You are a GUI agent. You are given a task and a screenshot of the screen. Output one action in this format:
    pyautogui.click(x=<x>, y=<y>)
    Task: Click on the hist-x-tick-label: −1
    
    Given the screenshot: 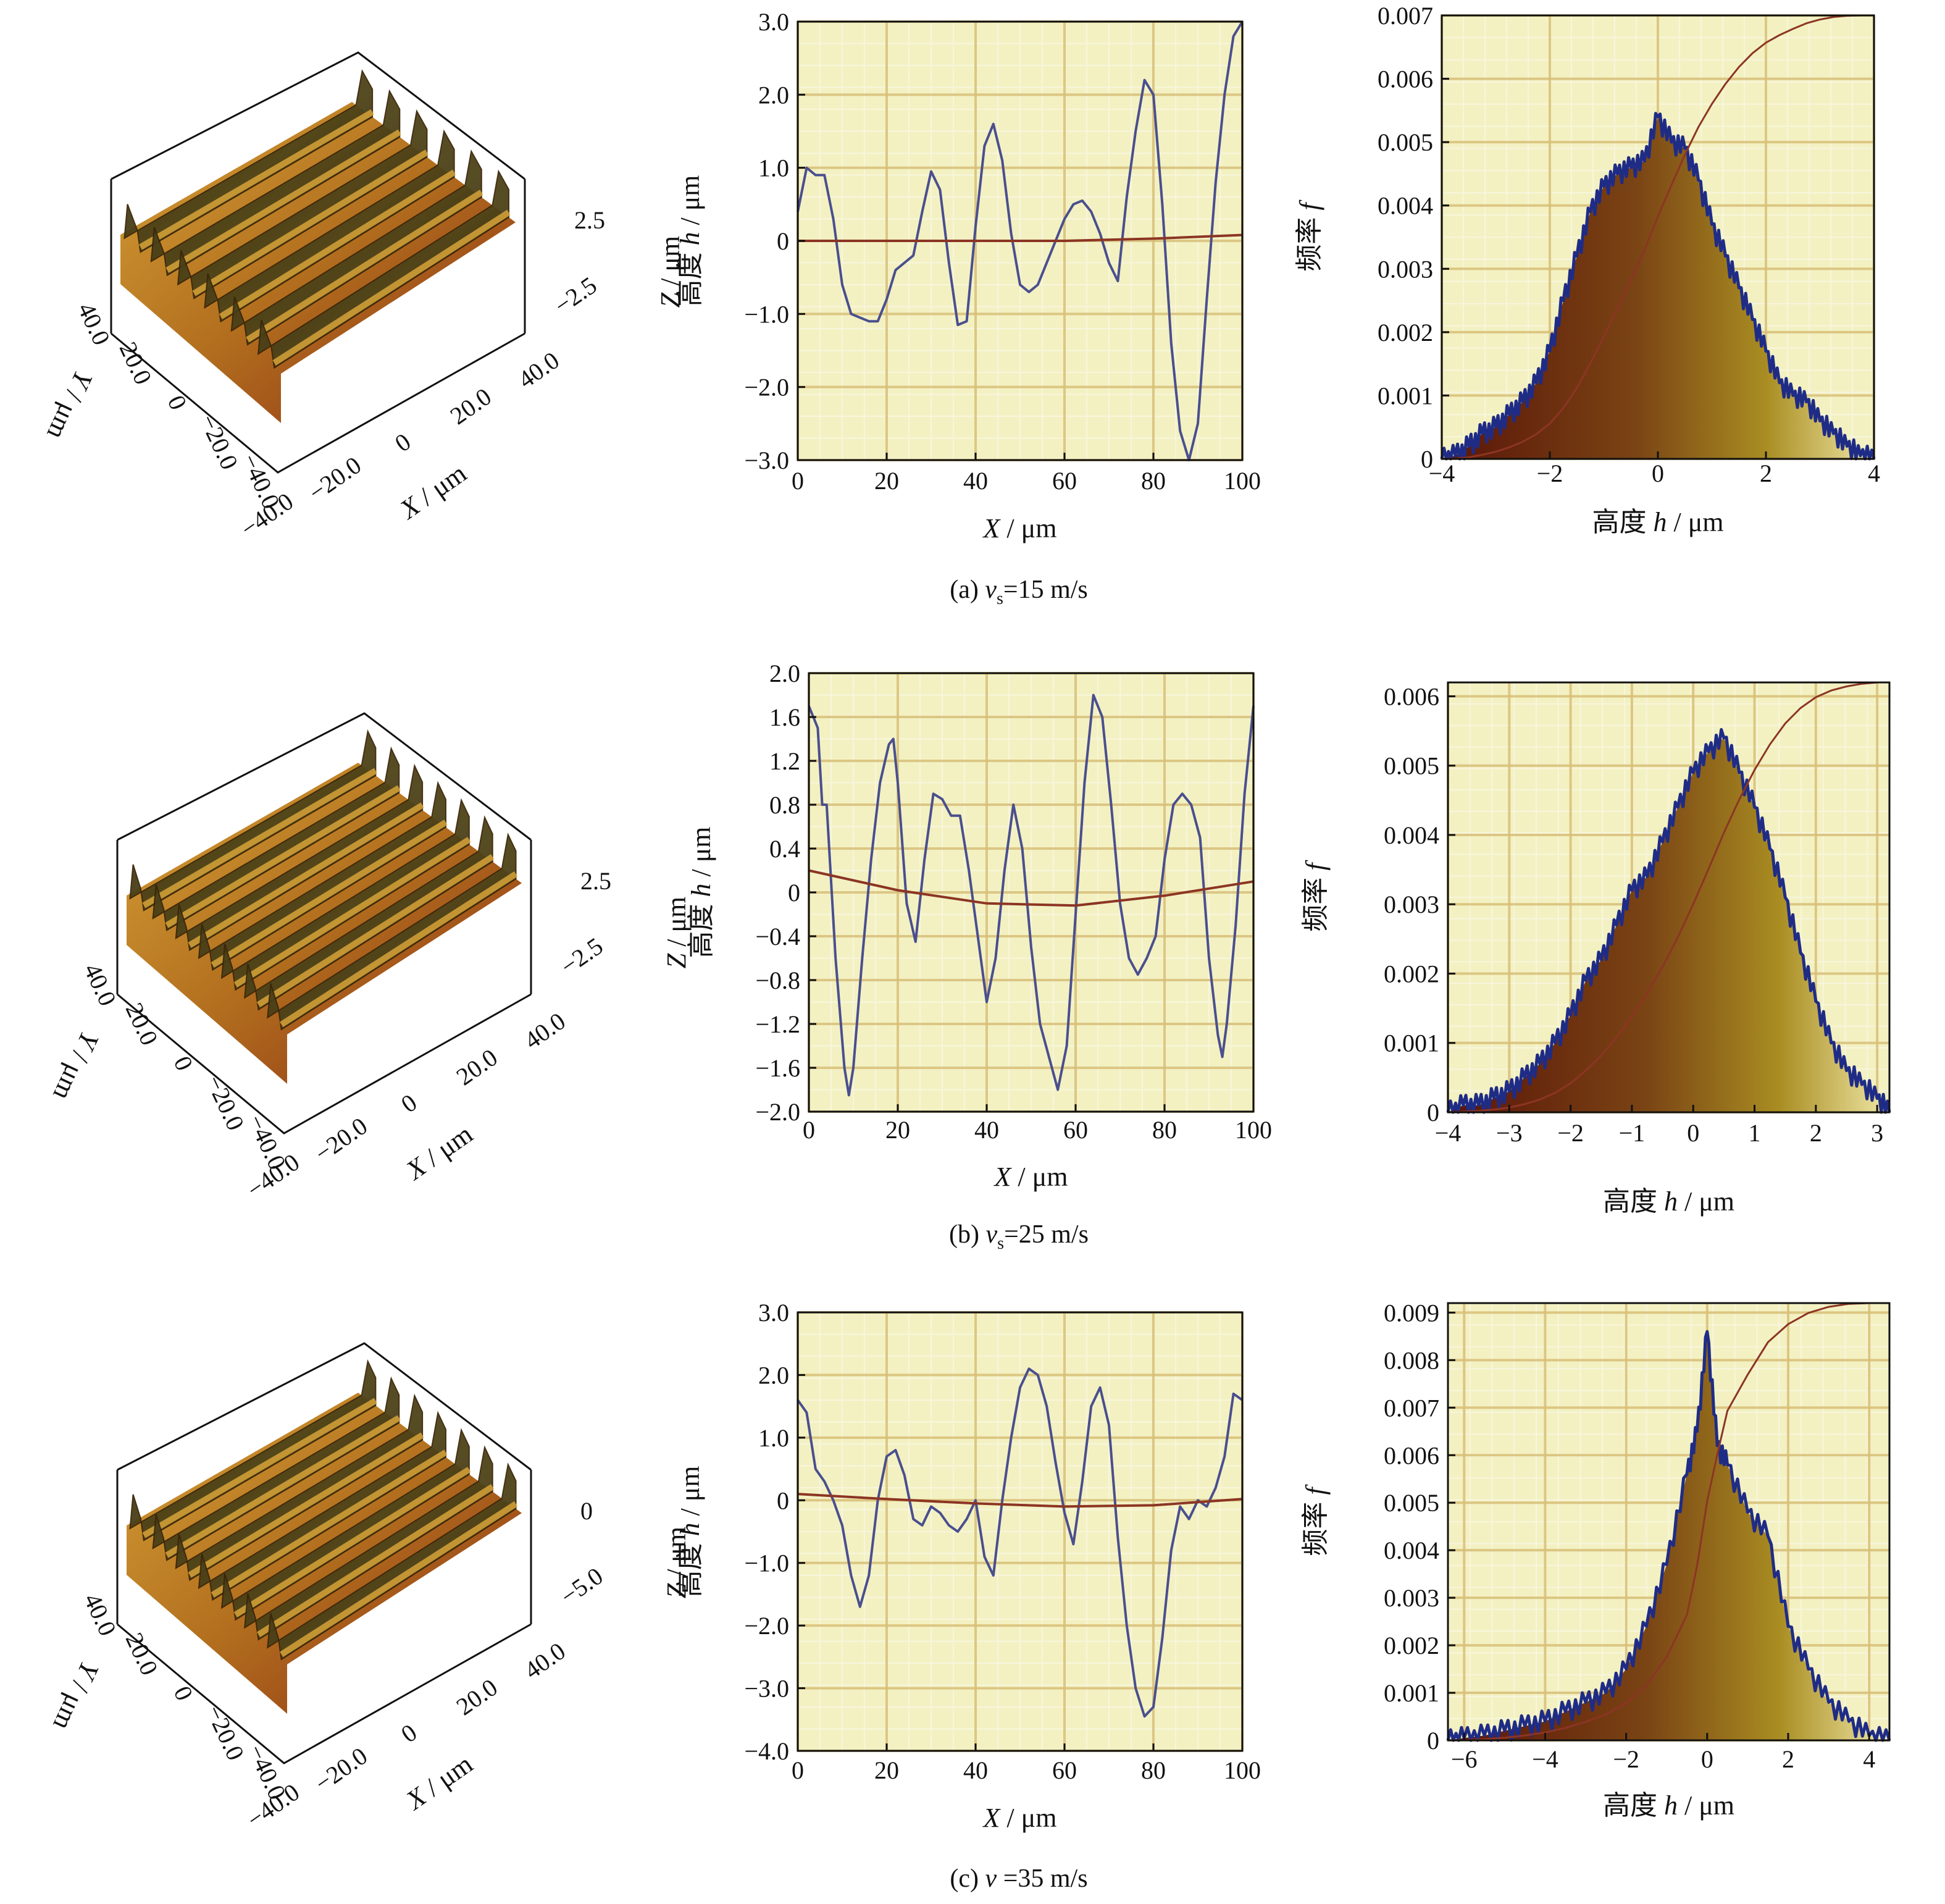 What is the action you would take?
    pyautogui.click(x=1633, y=1133)
    